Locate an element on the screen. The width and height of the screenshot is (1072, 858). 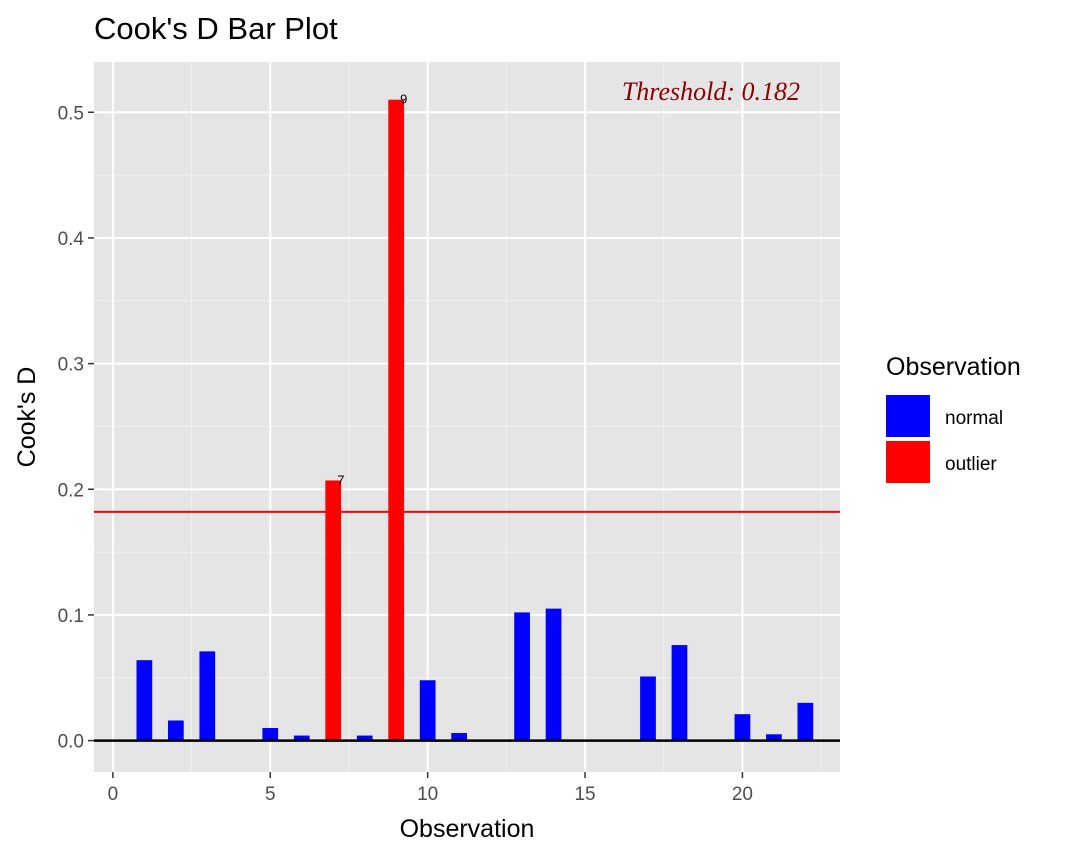
x-axis-ticks: 0 5 10 15 20 is located at coordinates (430, 788).